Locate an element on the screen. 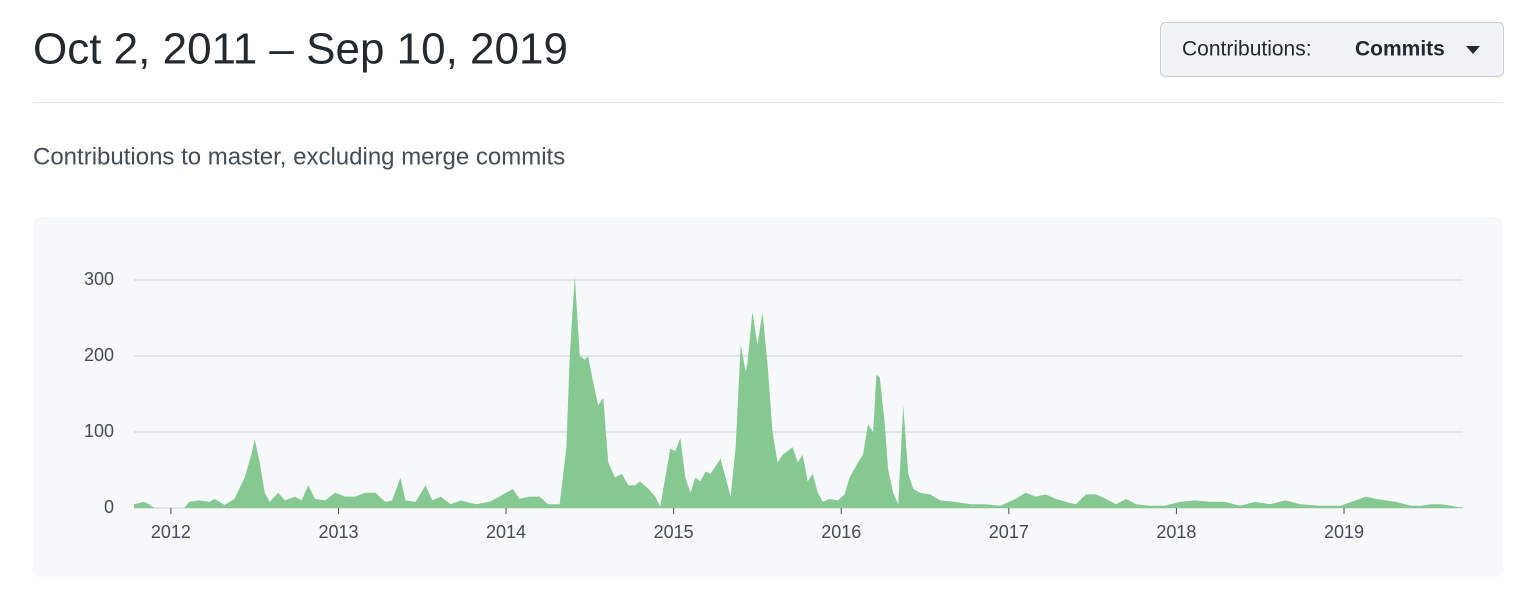 The width and height of the screenshot is (1534, 609). button-label: Contributions: is located at coordinates (1247, 49).